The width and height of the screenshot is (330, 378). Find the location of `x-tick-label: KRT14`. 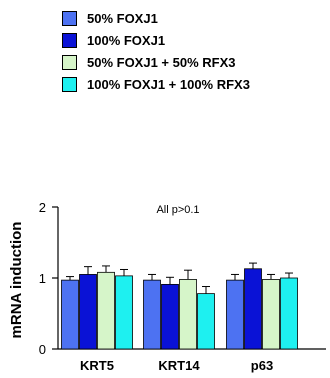

x-tick-label: KRT14 is located at coordinates (179, 365).